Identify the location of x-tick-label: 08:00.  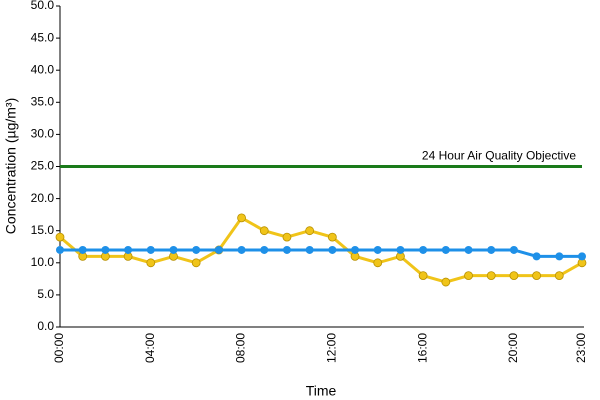
(241, 348).